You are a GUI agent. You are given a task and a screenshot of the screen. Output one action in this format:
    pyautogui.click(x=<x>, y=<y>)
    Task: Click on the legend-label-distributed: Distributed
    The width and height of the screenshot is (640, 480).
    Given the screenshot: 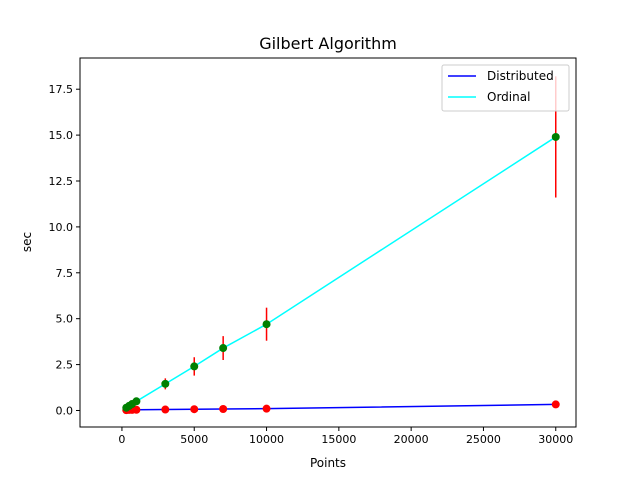 What is the action you would take?
    pyautogui.click(x=520, y=76)
    